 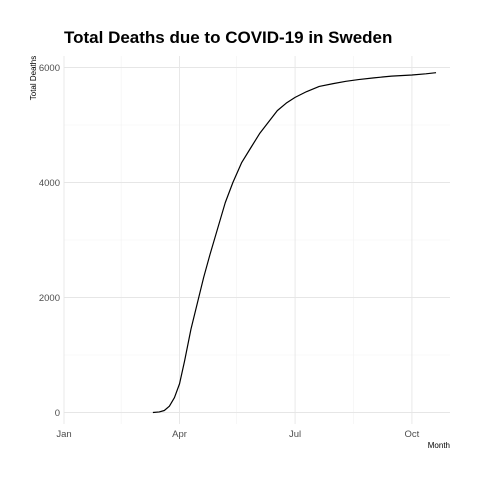 What do you see at coordinates (57, 413) in the screenshot?
I see `y-tick-label: 0` at bounding box center [57, 413].